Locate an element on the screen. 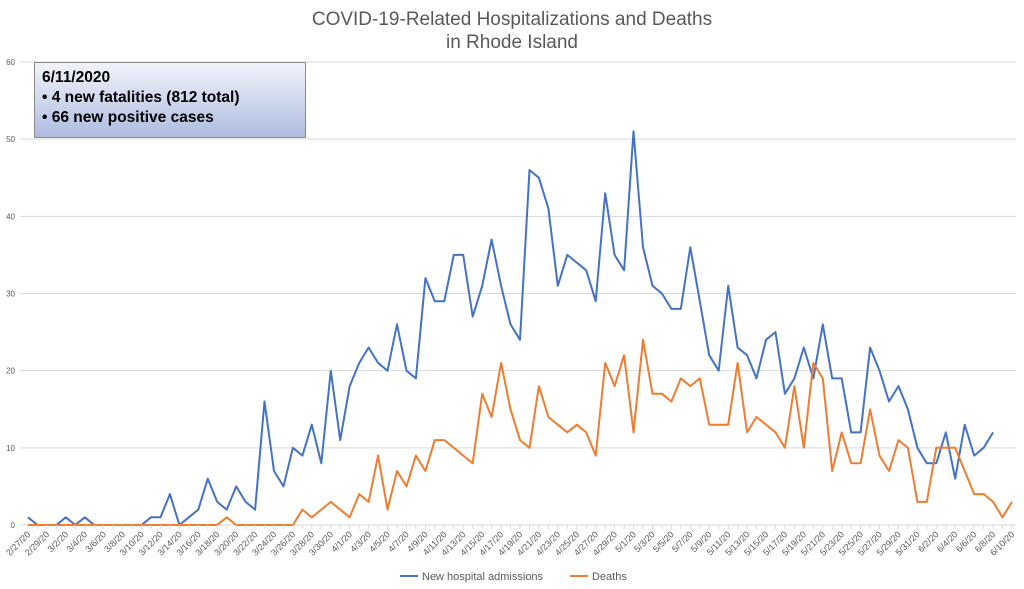 This screenshot has width=1024, height=589. info-fatalities: • 4 new fatalities (812 total) is located at coordinates (141, 97).